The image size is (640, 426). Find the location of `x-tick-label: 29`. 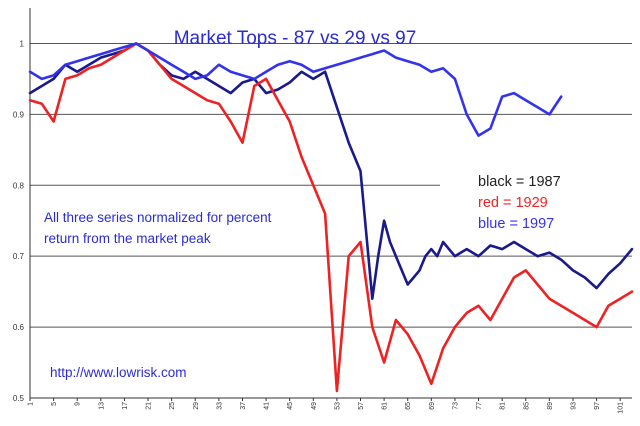

x-tick-label: 29 is located at coordinates (196, 406).